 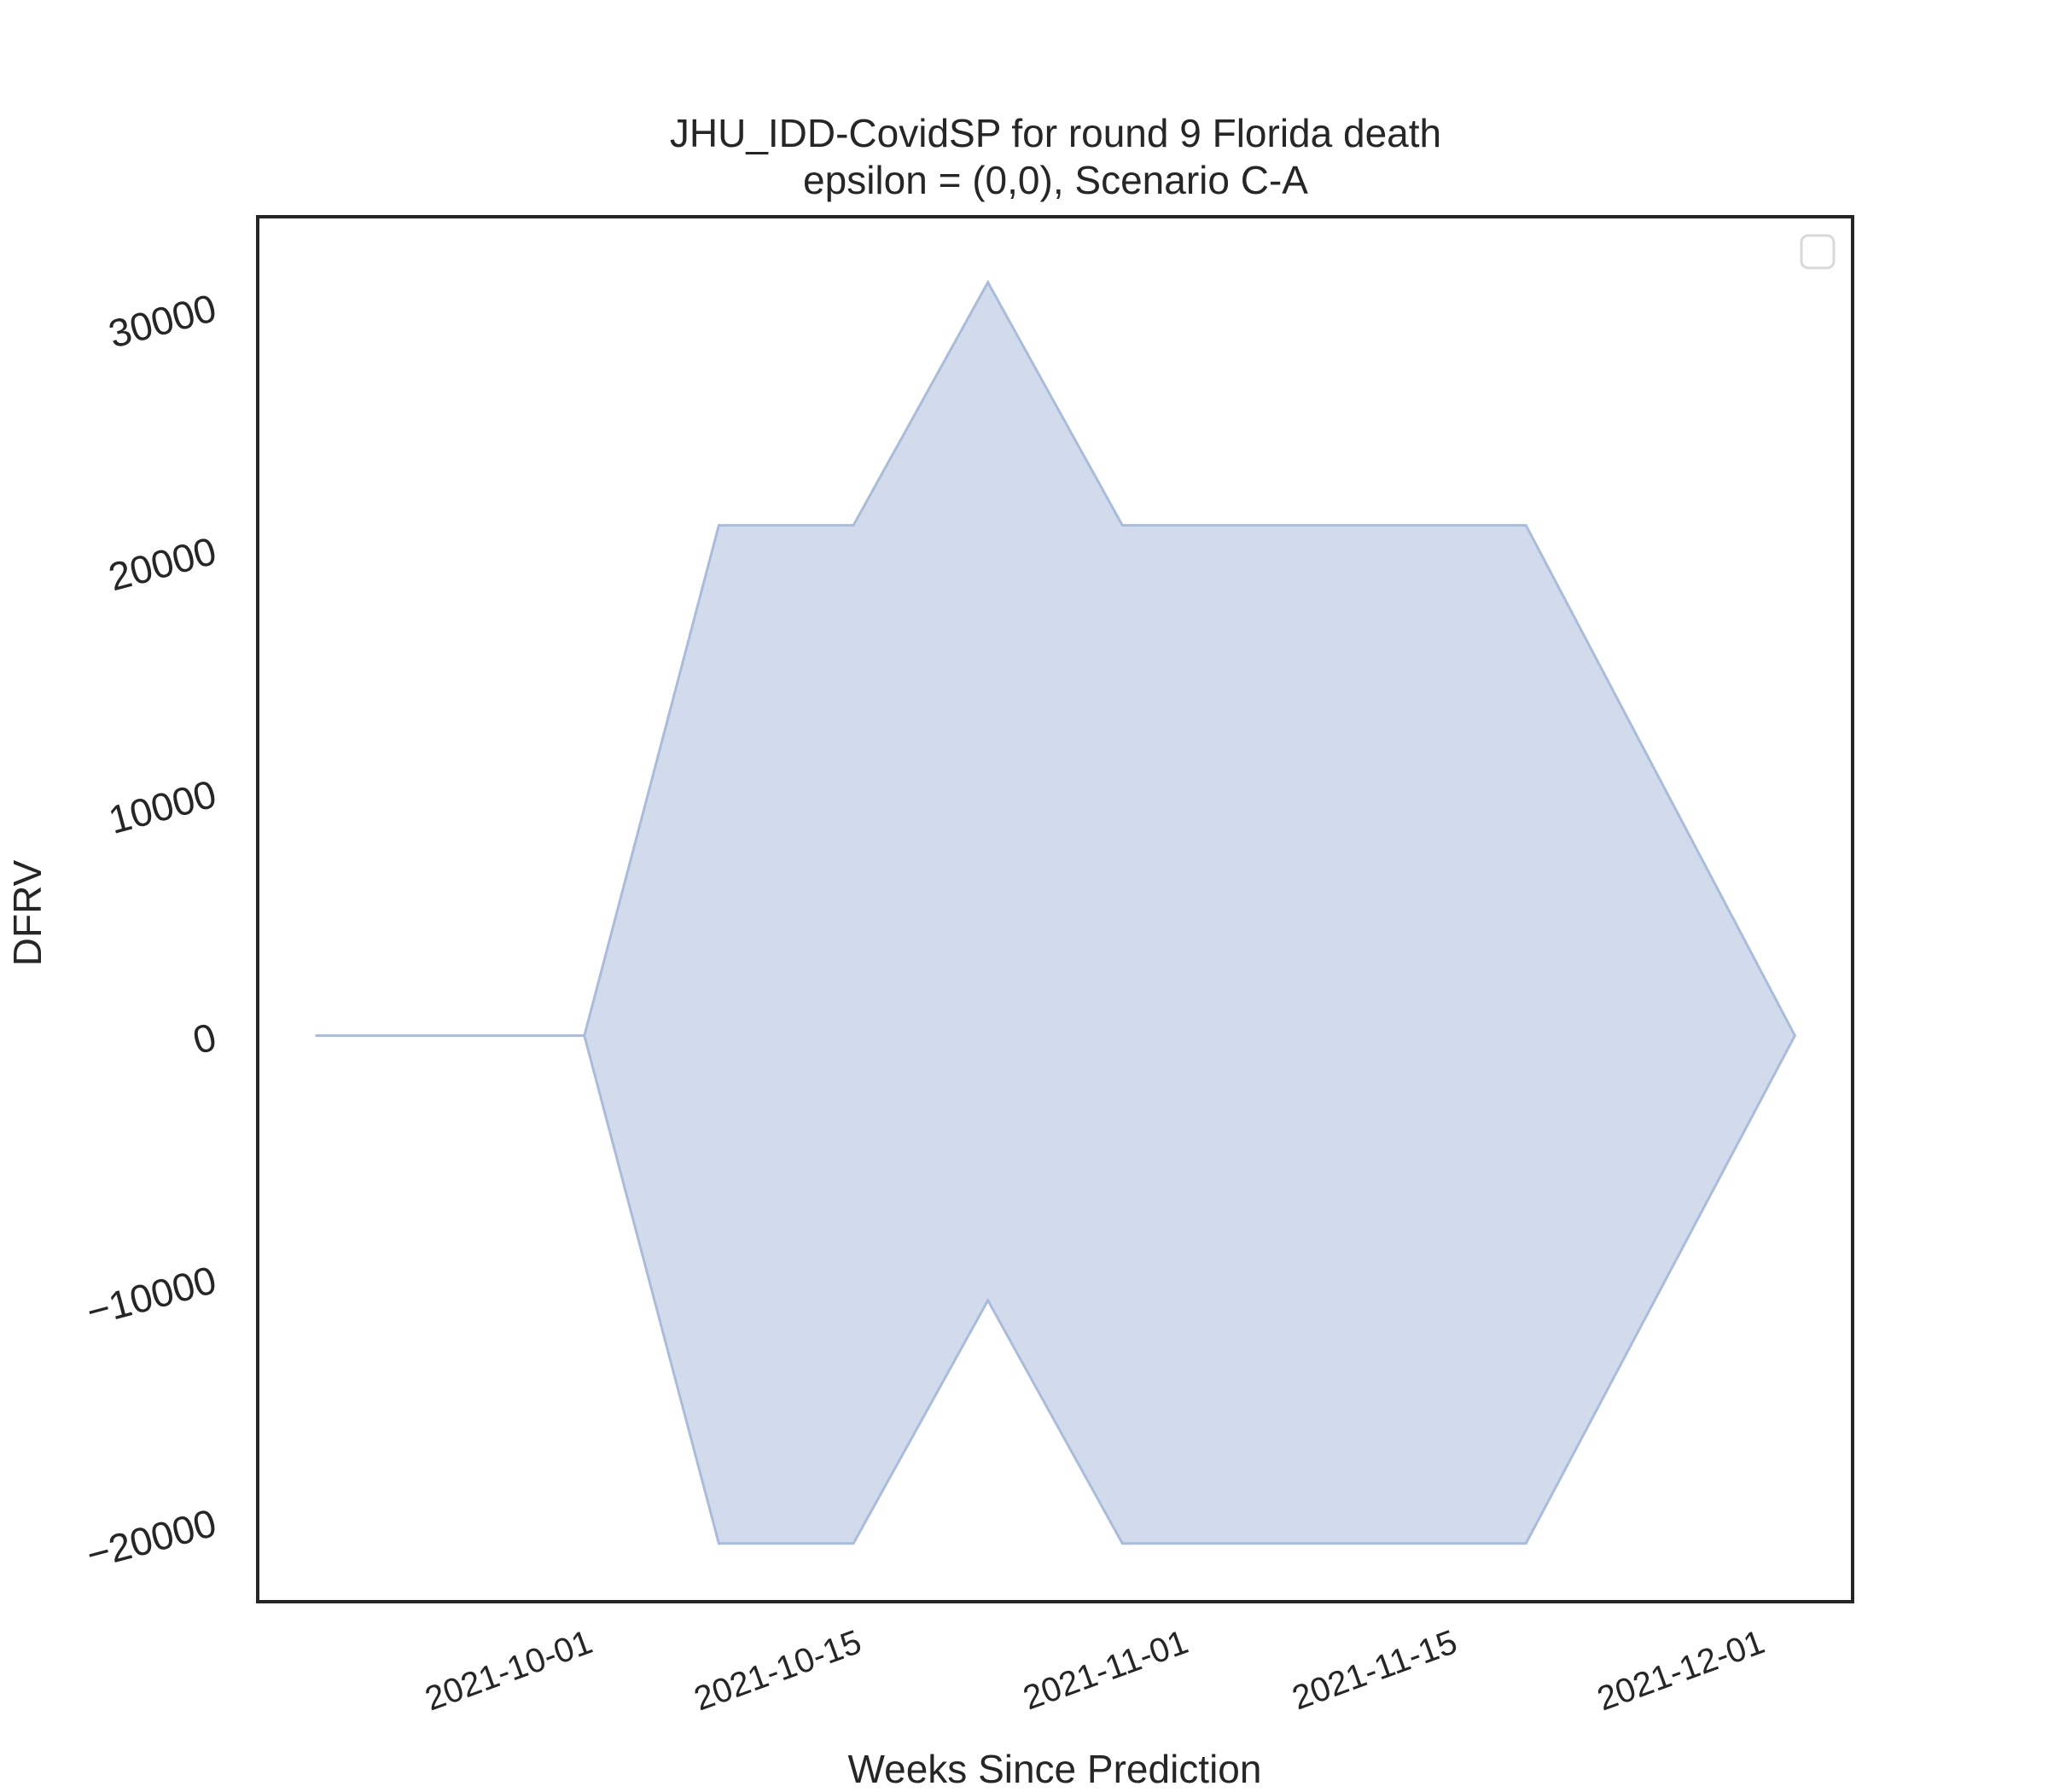 What do you see at coordinates (205, 1038) in the screenshot?
I see `y-tick-label: 0` at bounding box center [205, 1038].